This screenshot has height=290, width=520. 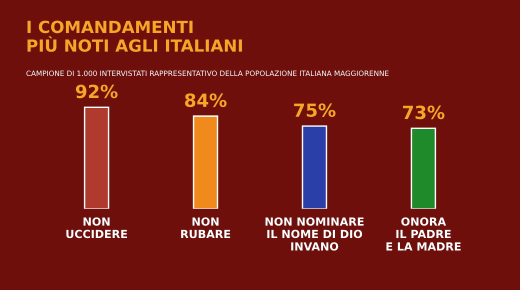 I want to click on x-tick-label: NON RUBARE, so click(x=205, y=227).